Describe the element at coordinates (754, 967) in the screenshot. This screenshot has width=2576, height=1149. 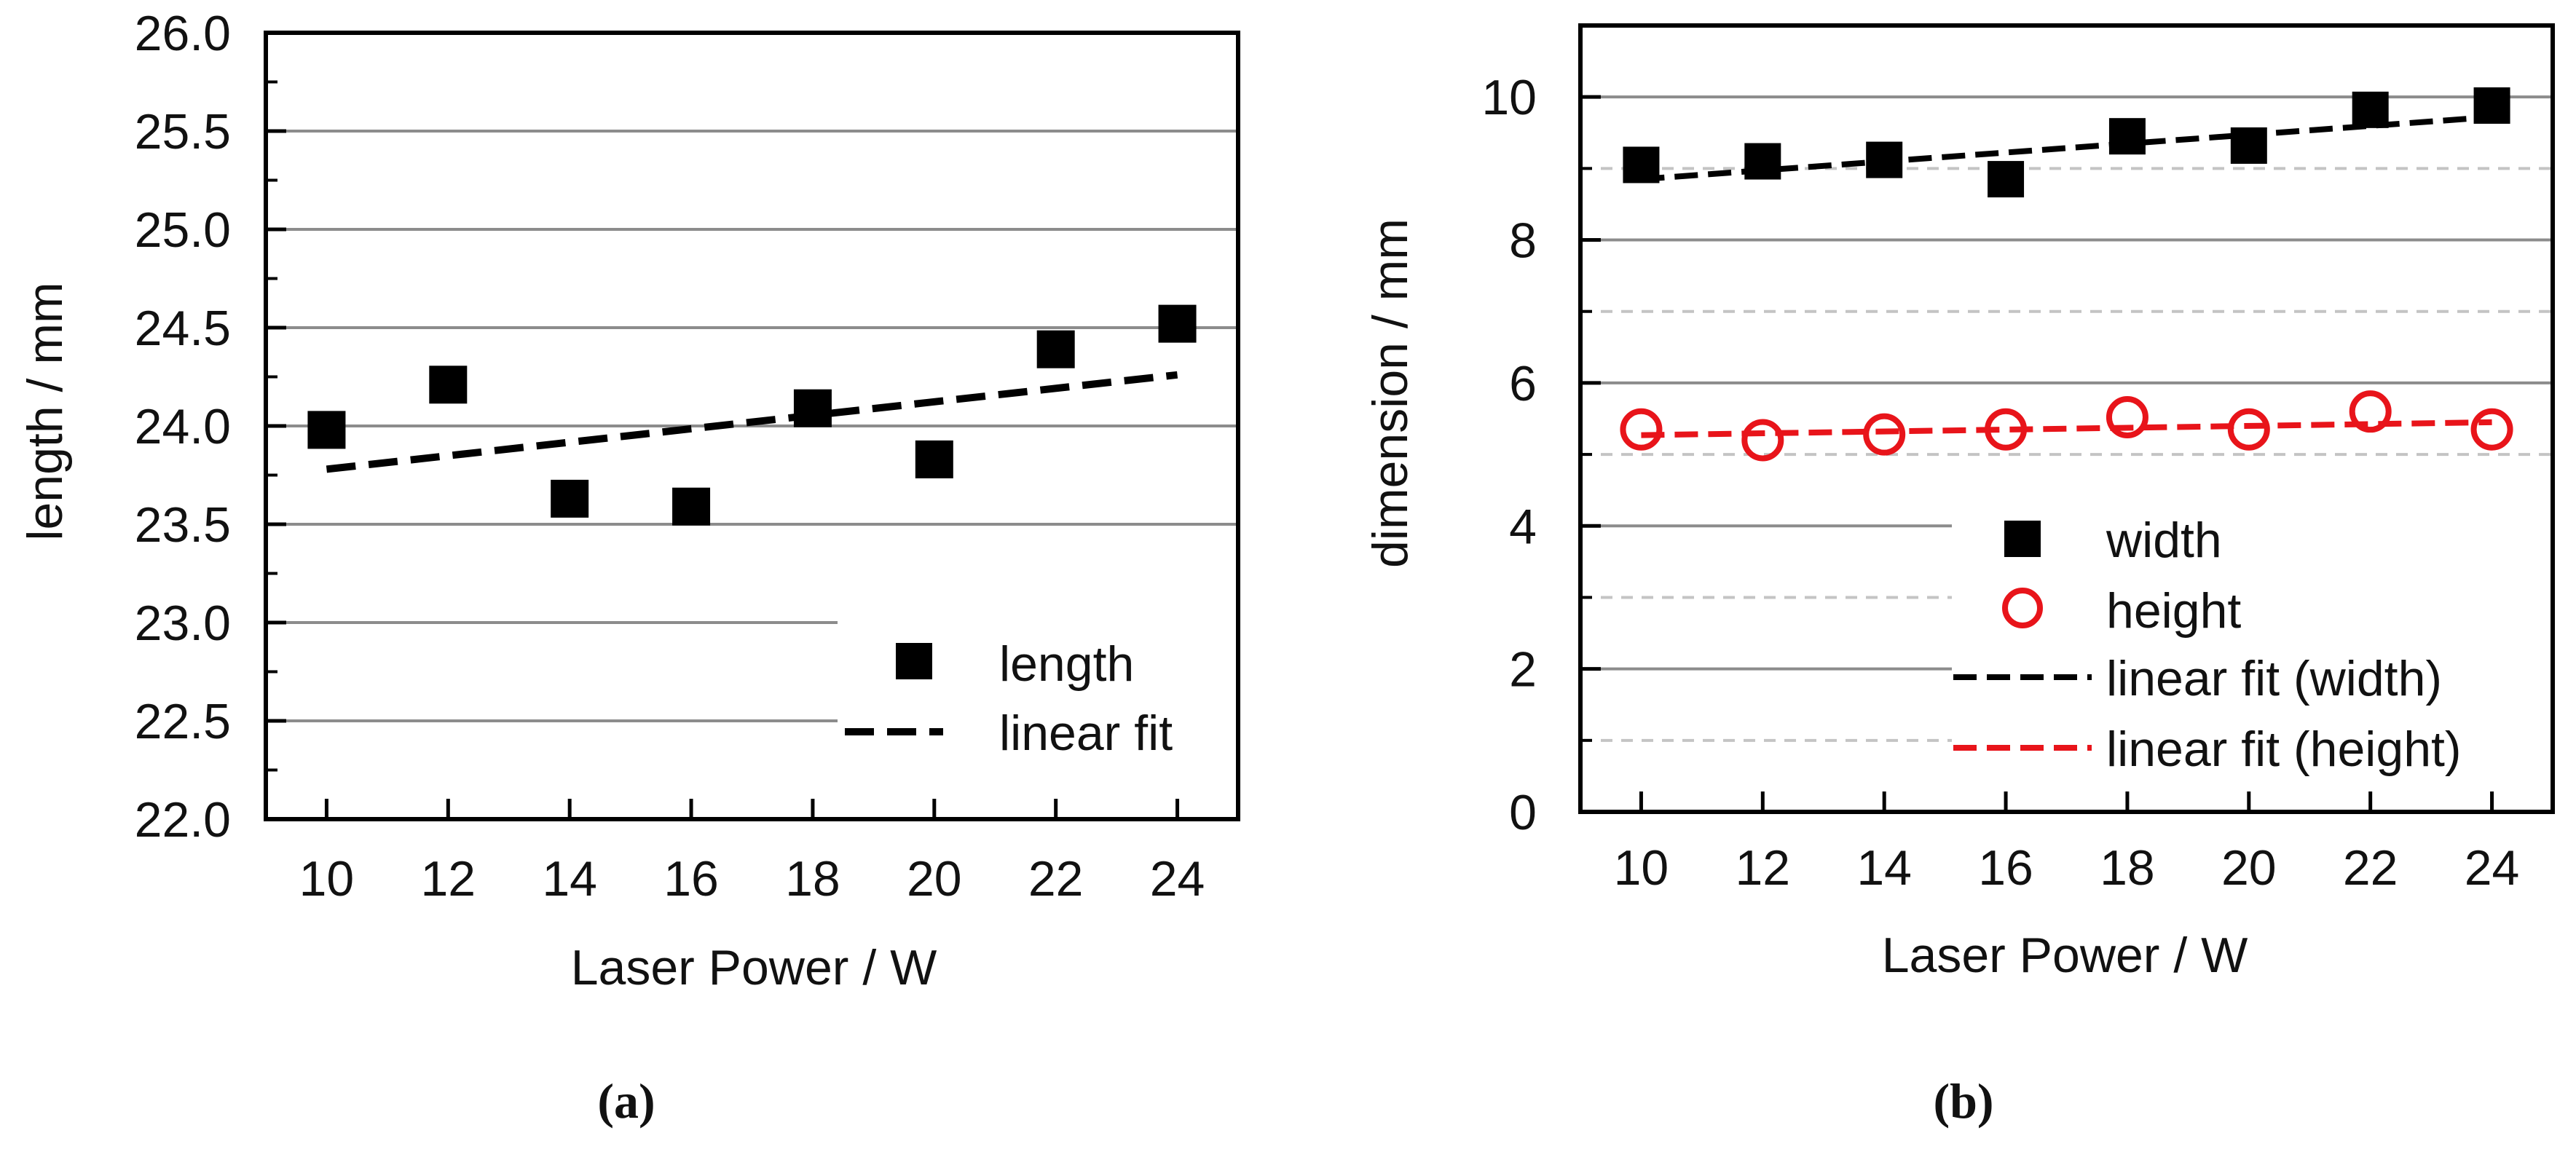
I see `panel-a-x-axis-label: Laser Power / W` at that location.